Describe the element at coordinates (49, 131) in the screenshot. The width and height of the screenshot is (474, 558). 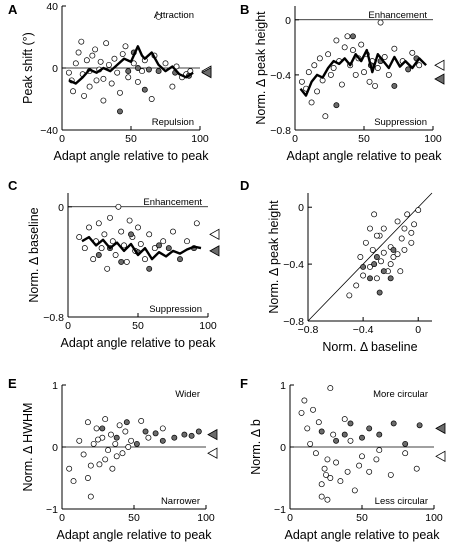
I see `y-tick-label: −40` at that location.